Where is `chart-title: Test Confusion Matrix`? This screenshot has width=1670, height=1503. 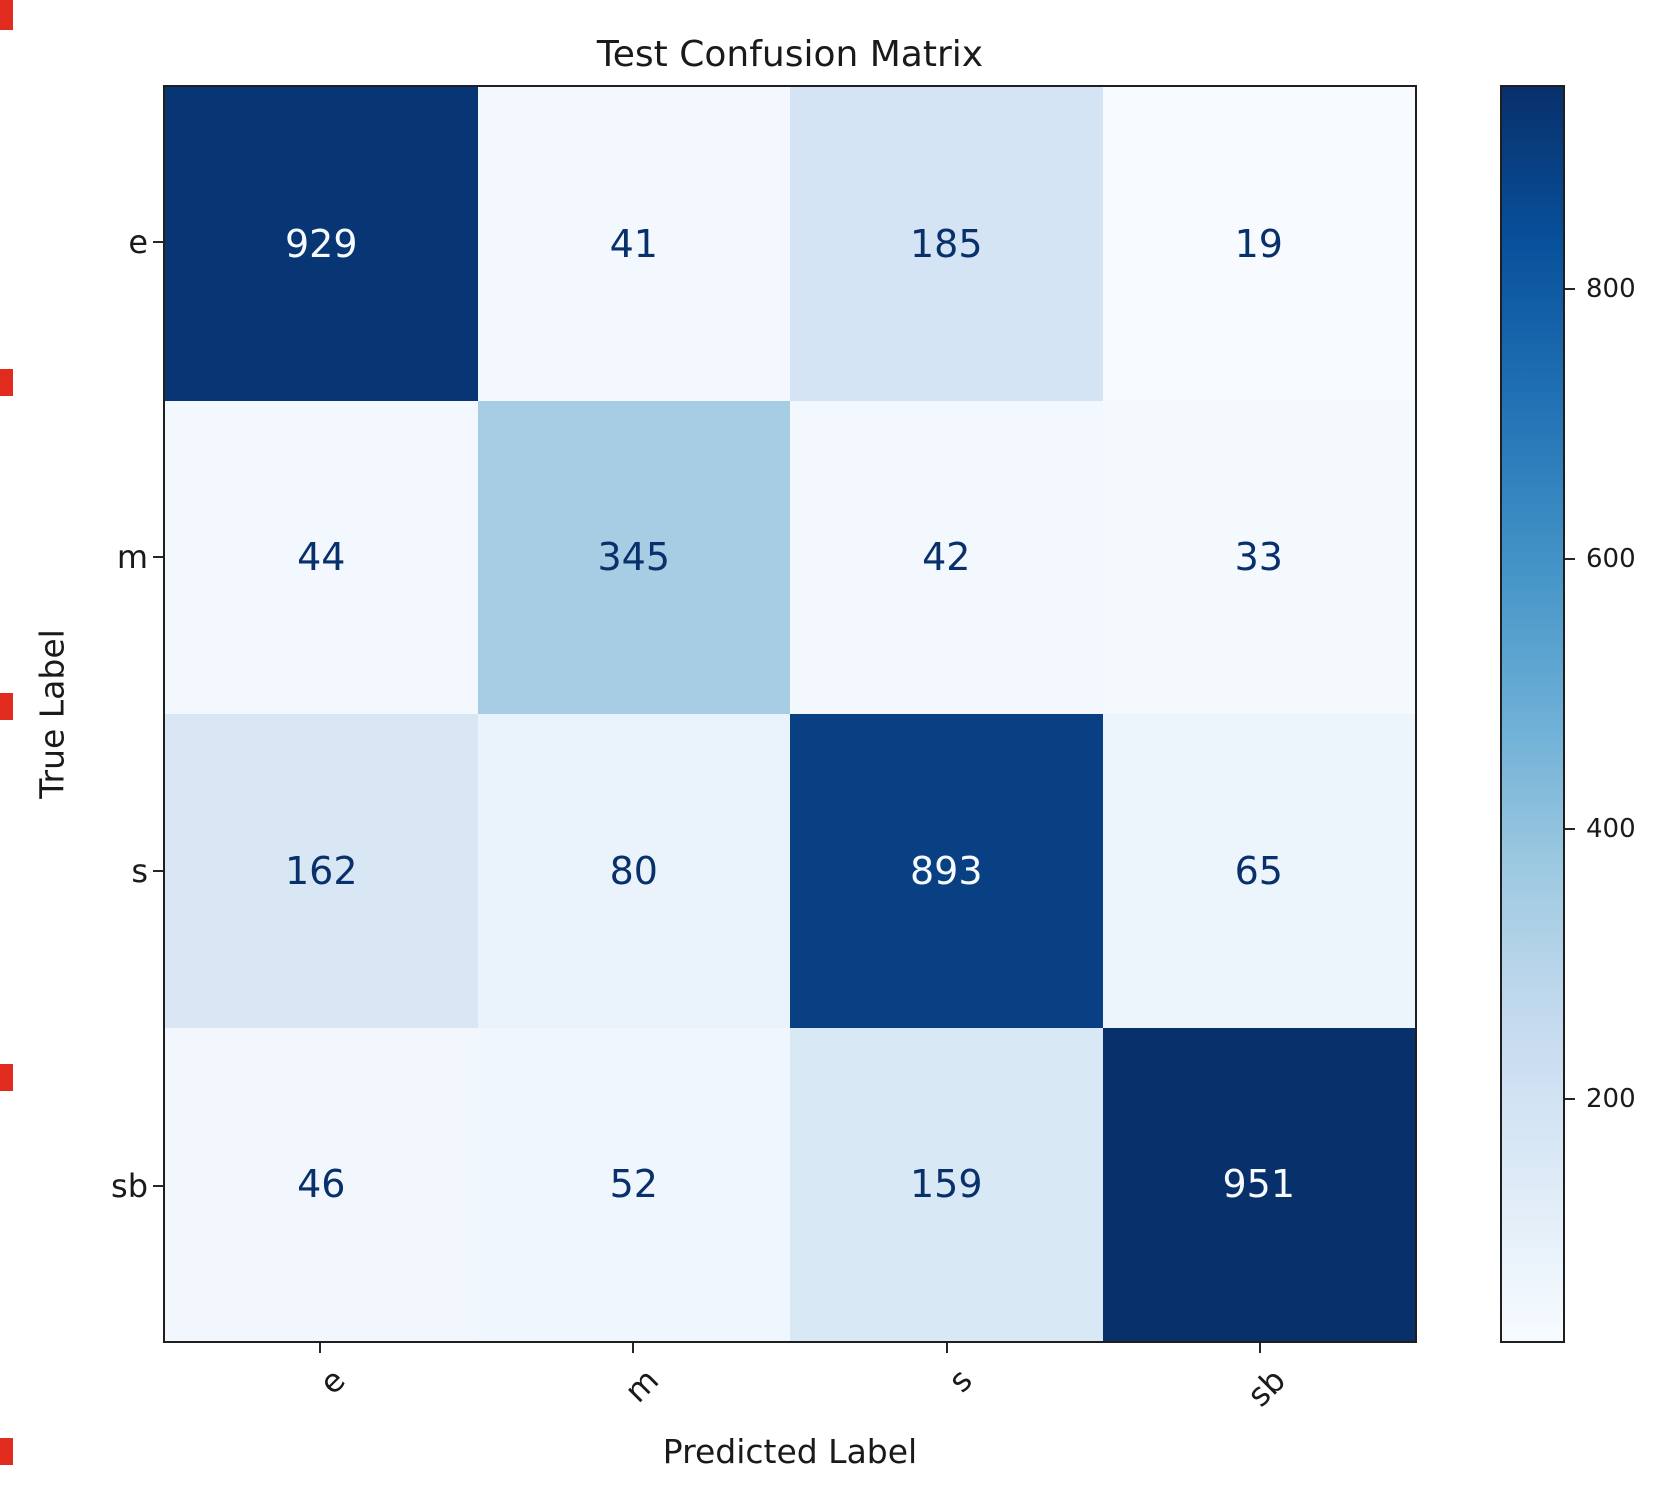
chart-title: Test Confusion Matrix is located at coordinates (790, 54).